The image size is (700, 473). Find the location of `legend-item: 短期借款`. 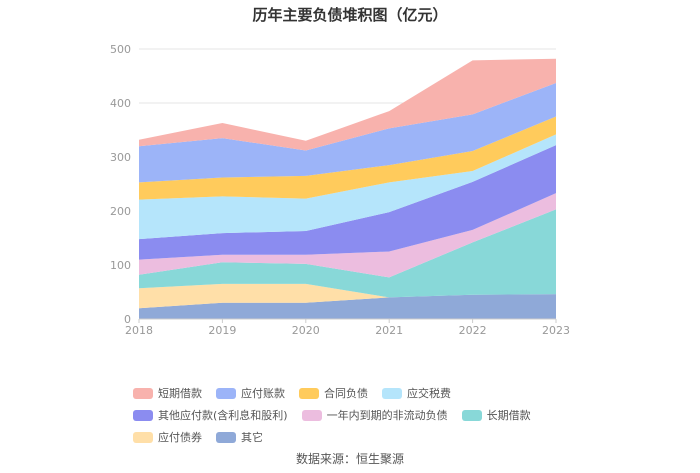

legend-item: 短期借款 is located at coordinates (167, 393).